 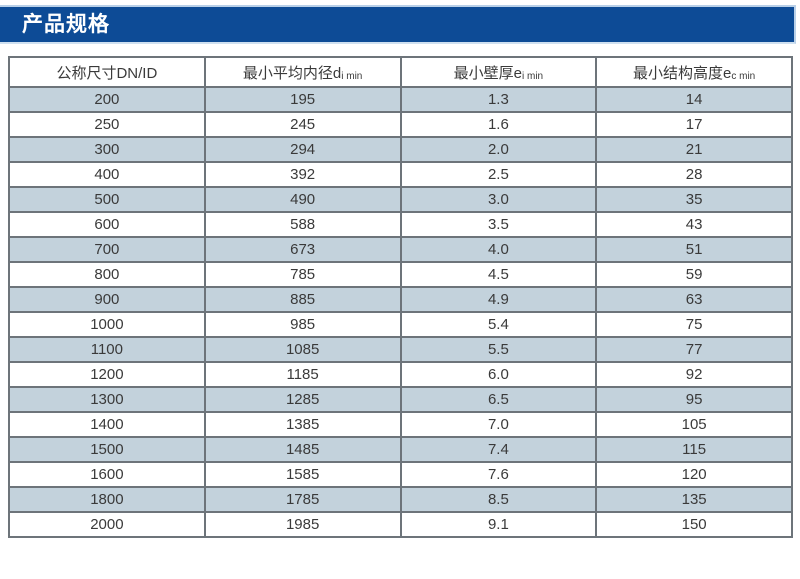 What do you see at coordinates (694, 274) in the screenshot?
I see `cell-ec-min: 59` at bounding box center [694, 274].